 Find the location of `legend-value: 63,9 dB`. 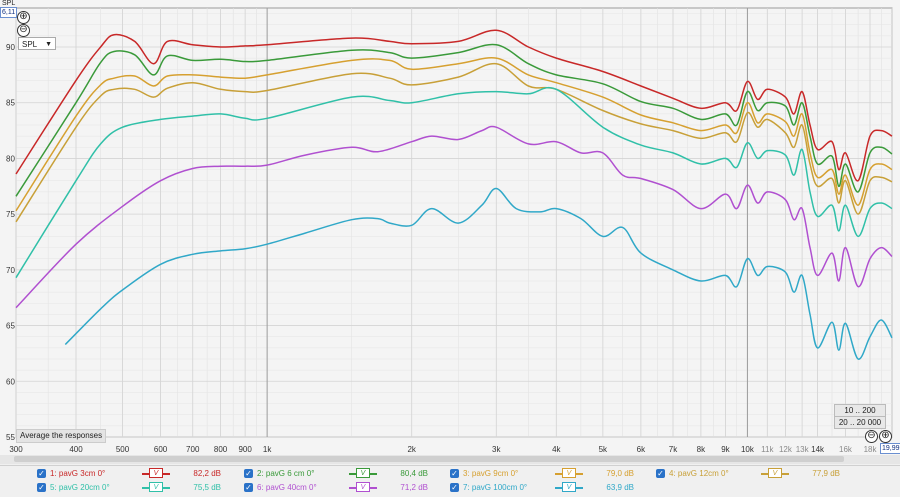

legend-value: 63,9 dB is located at coordinates (620, 487).